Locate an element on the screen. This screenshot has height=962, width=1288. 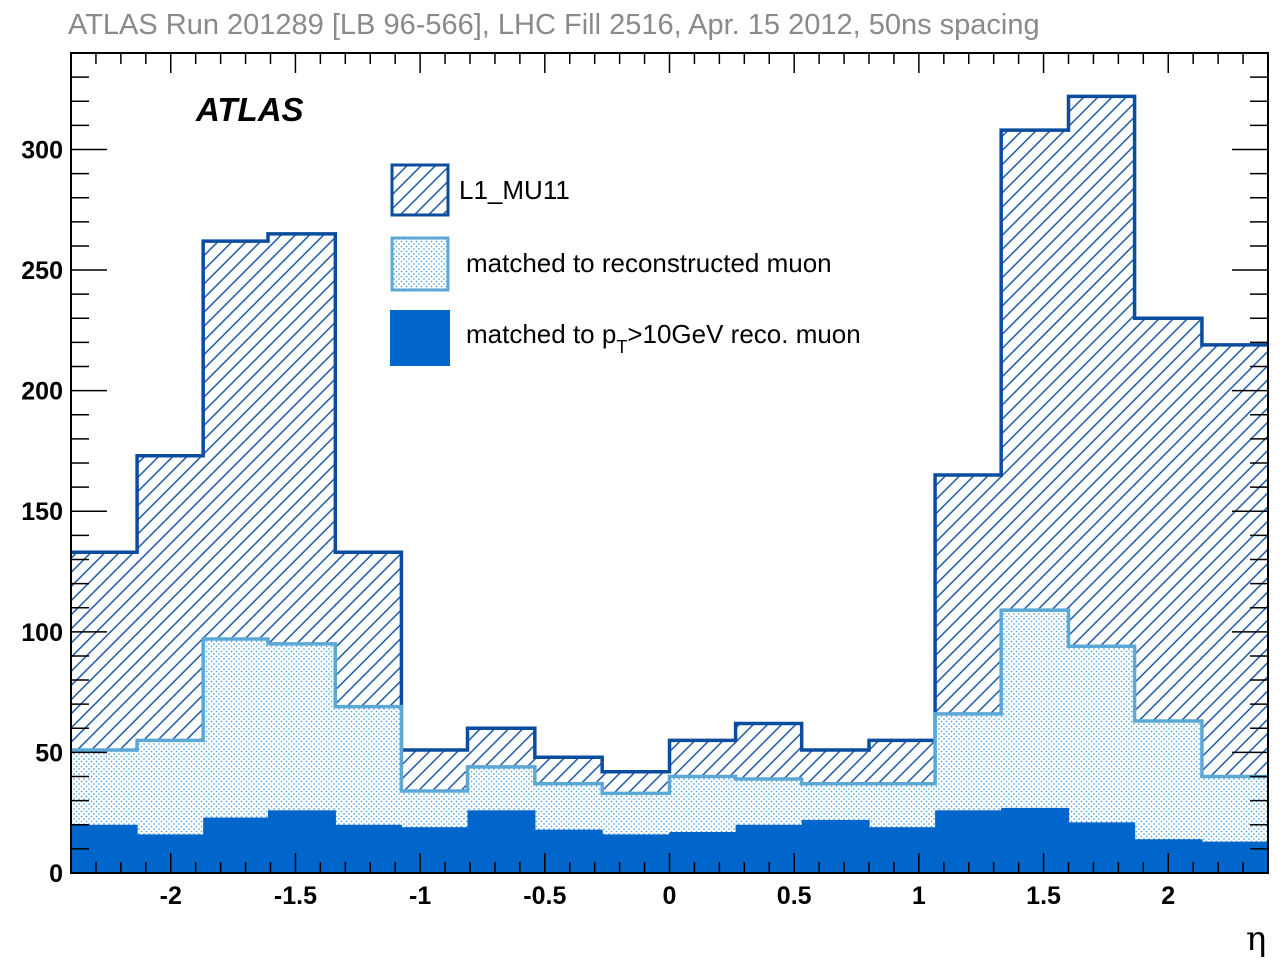
x-tick-label: 0.5 is located at coordinates (794, 896).